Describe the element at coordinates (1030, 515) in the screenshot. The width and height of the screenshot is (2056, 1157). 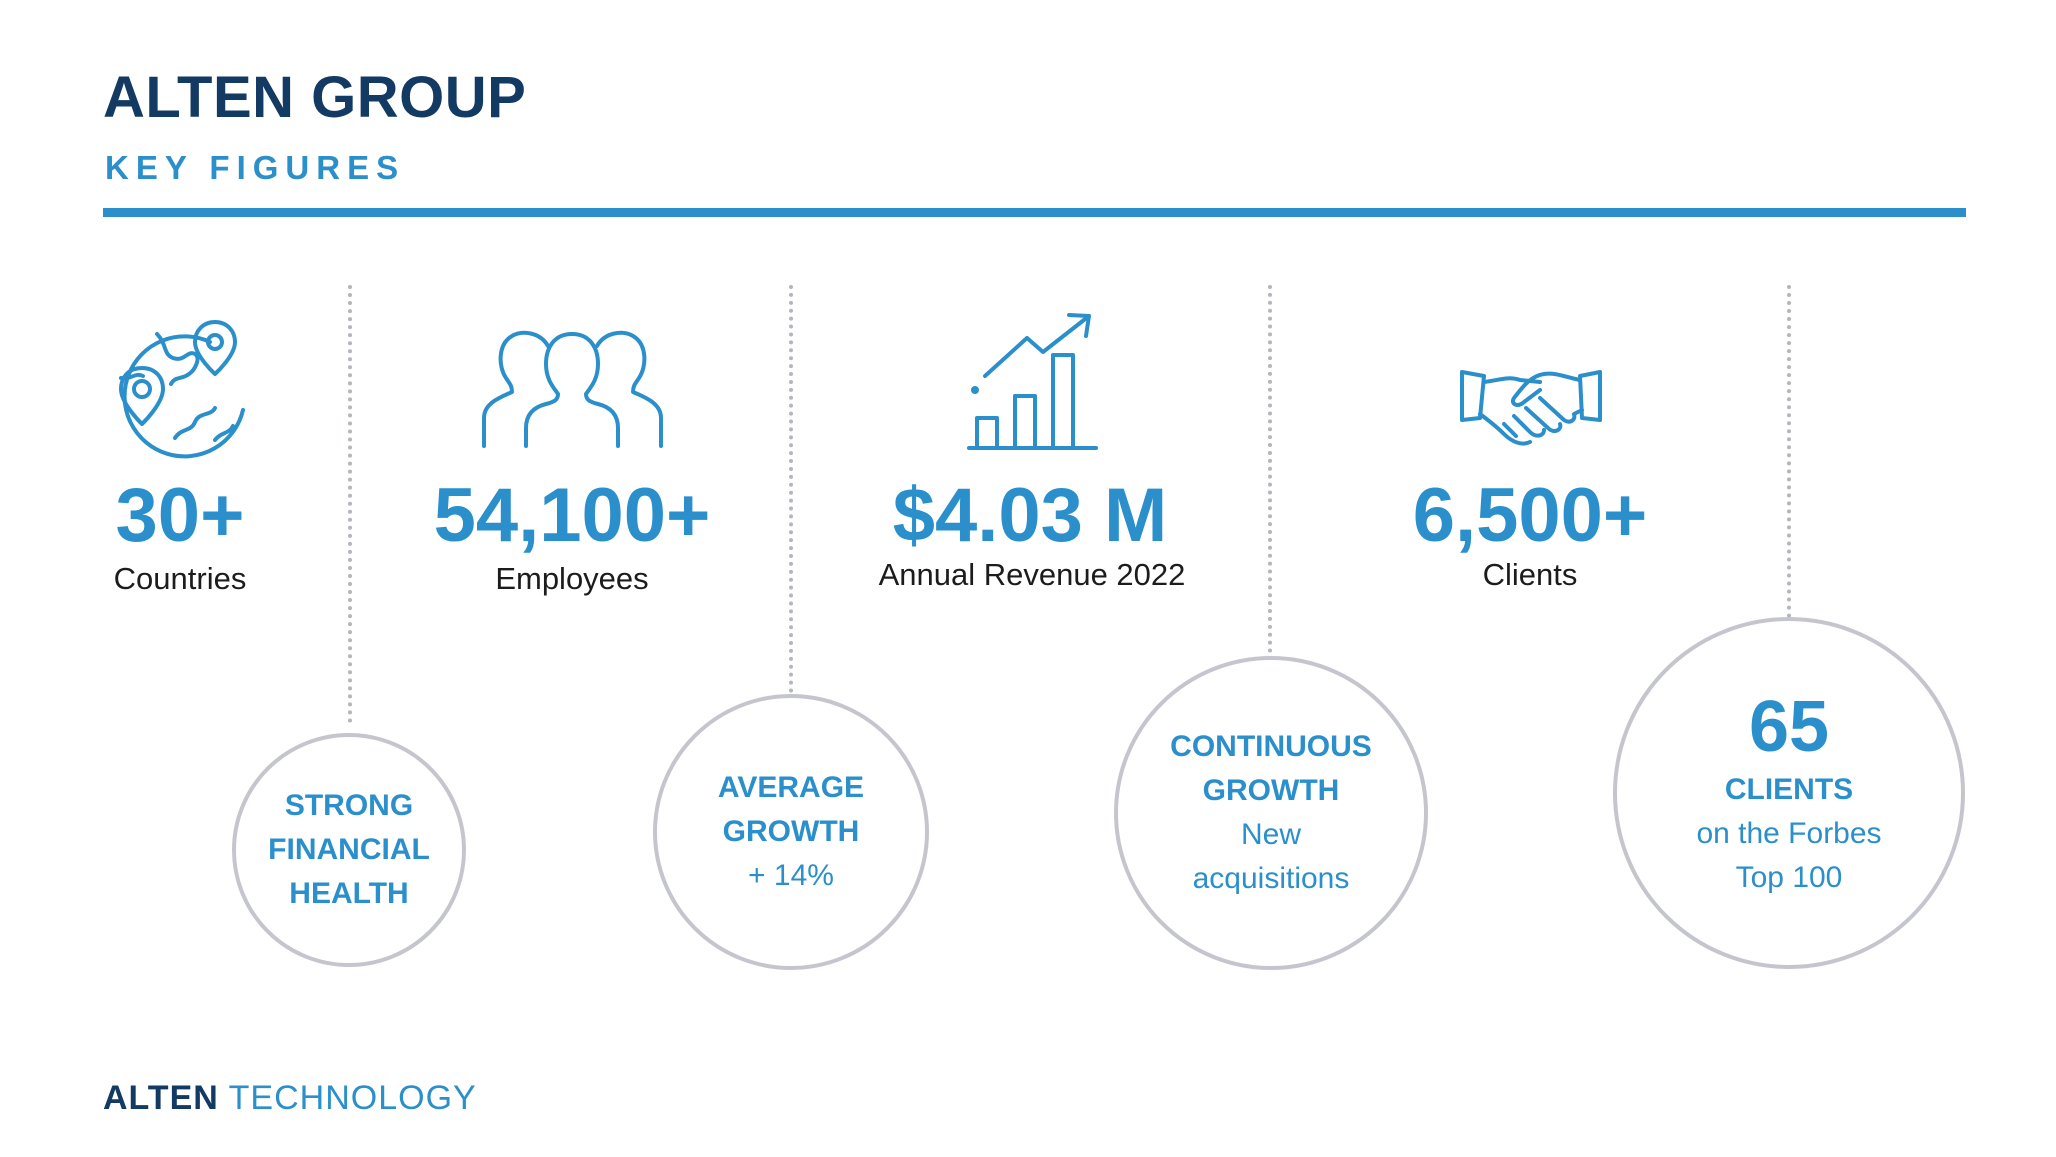
I see `figure-revenue-value: $4.03 M` at that location.